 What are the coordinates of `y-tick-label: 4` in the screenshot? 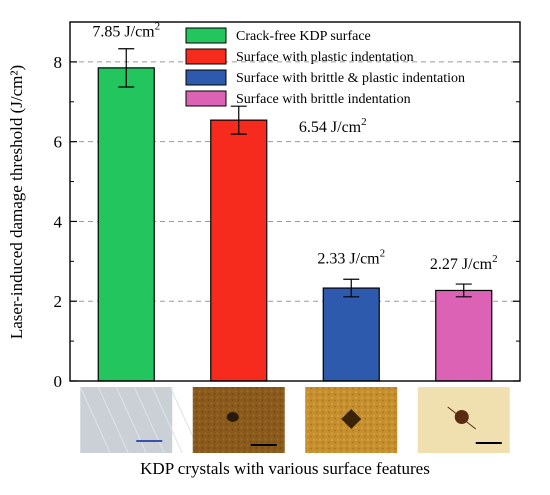 It's located at (58, 221).